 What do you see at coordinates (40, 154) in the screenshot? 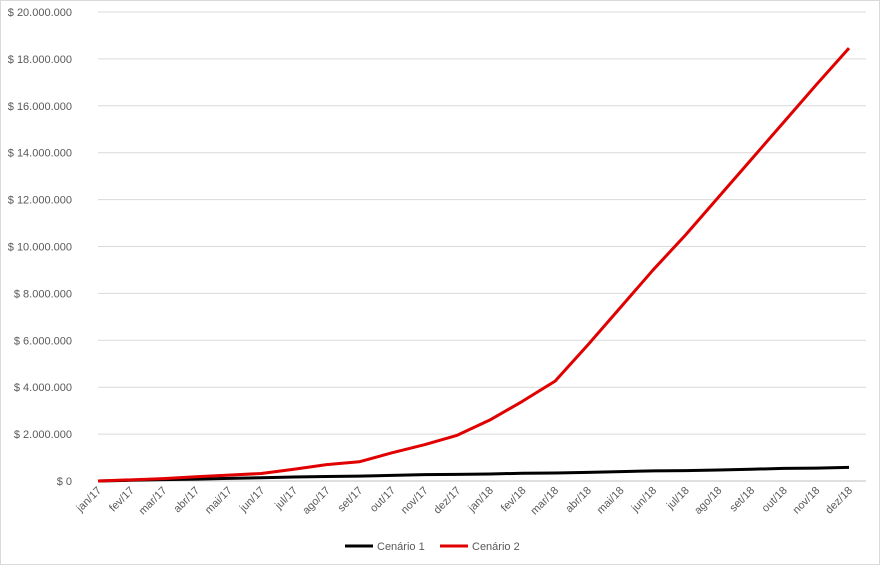
I see `y-tick-label: $ 14.000.000` at bounding box center [40, 154].